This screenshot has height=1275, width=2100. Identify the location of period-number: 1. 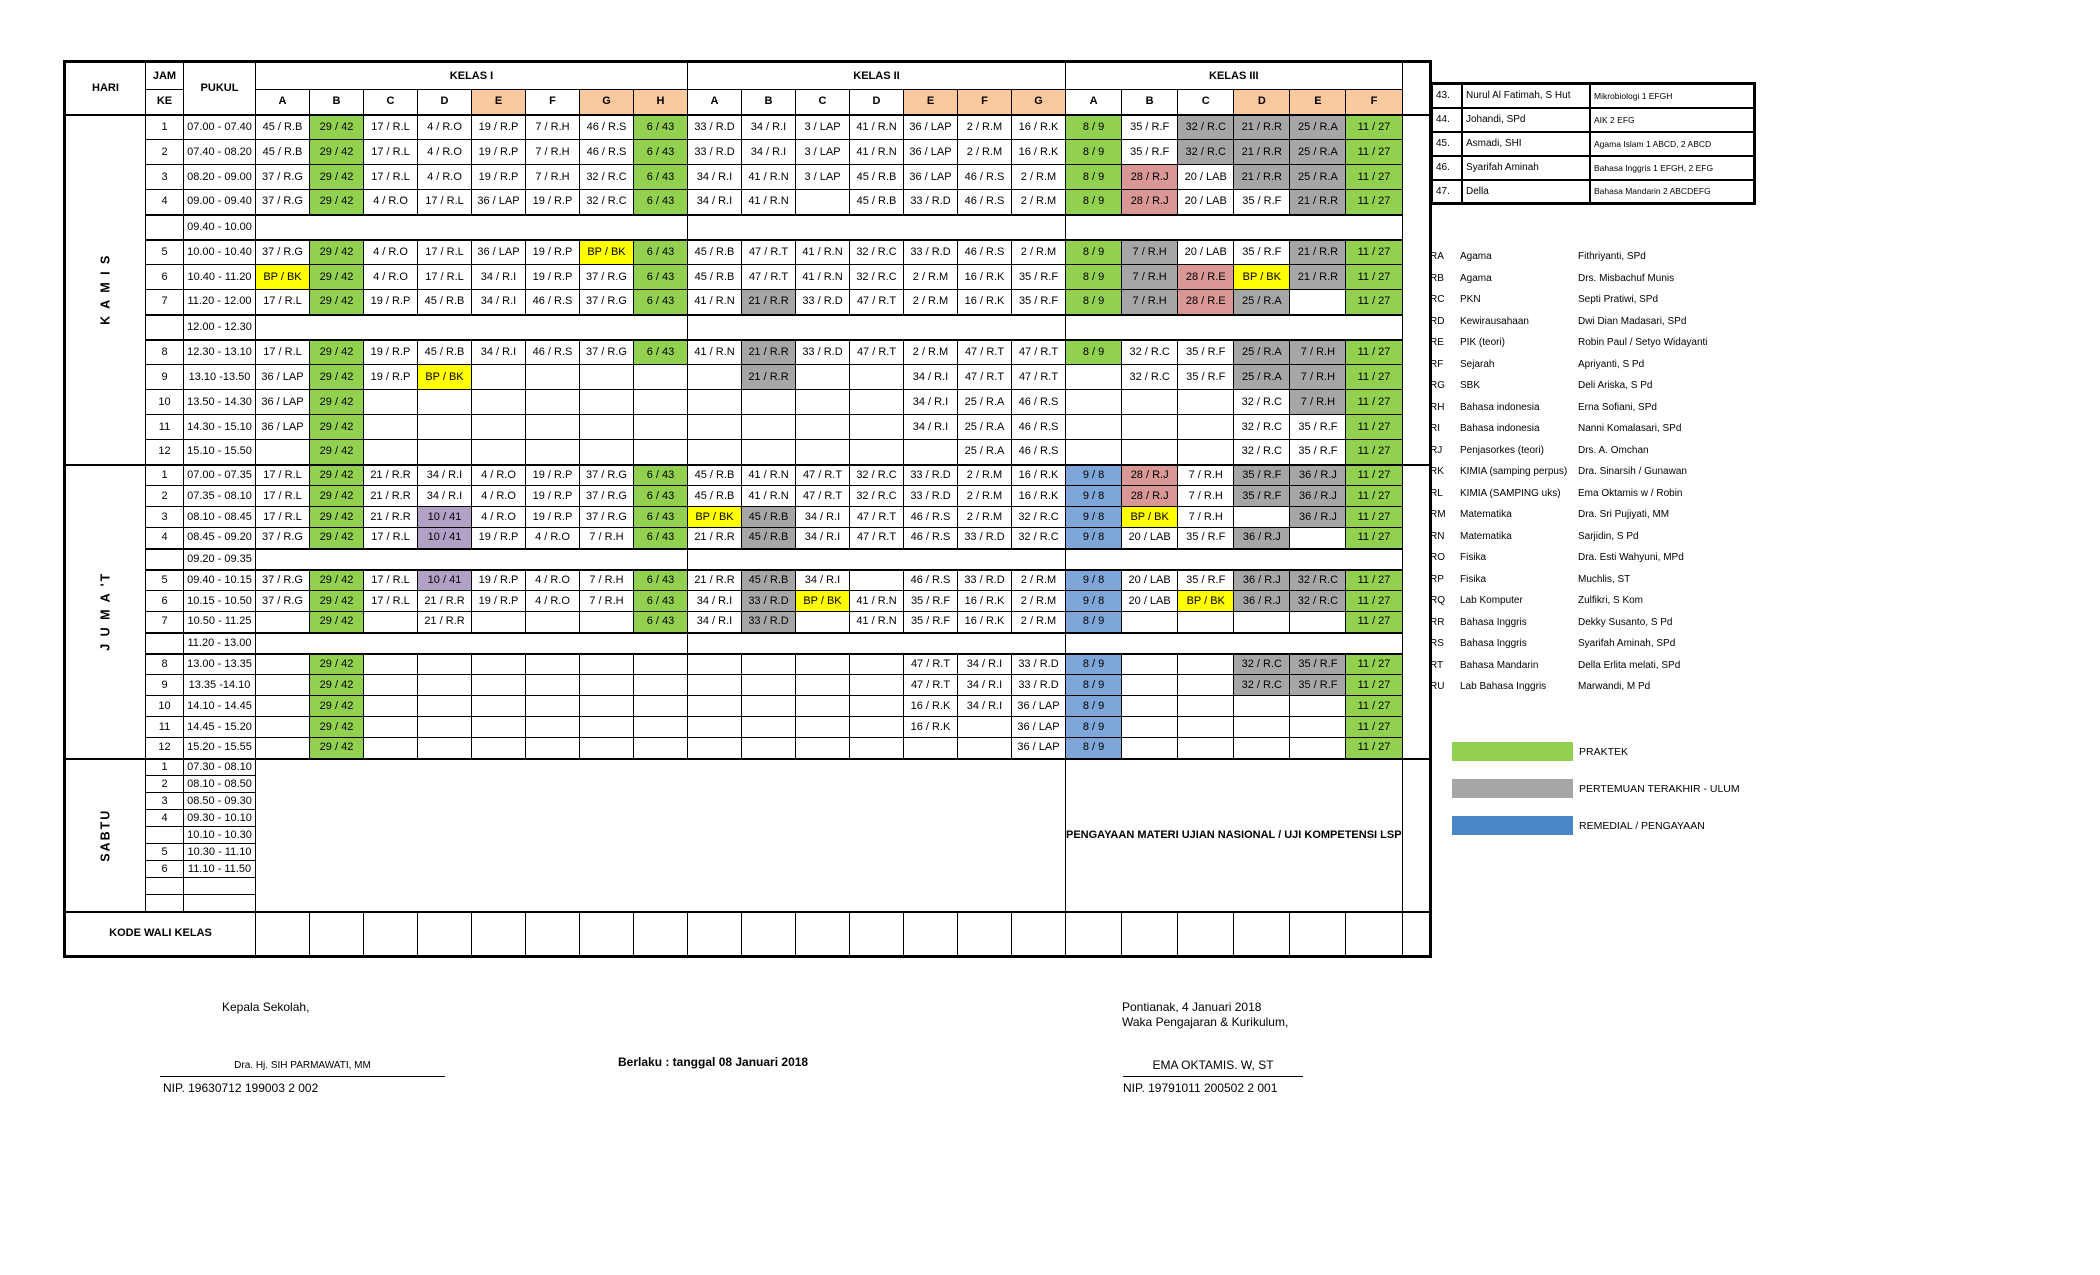
(164, 474).